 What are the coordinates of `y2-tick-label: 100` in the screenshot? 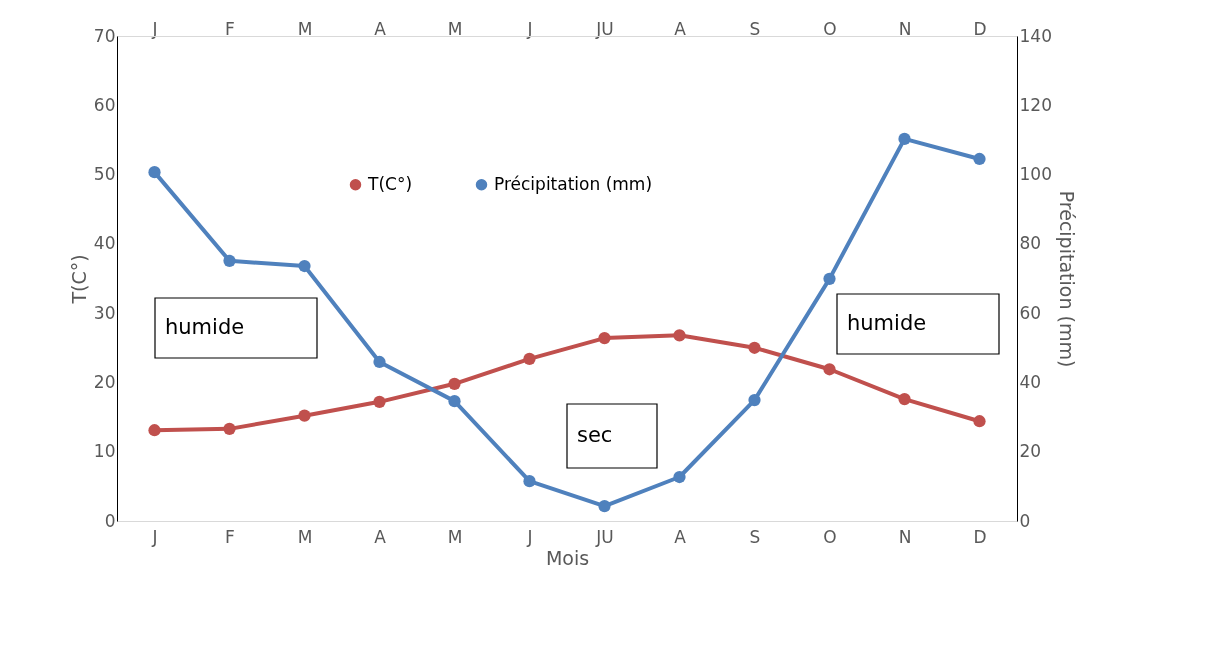 It's located at (1035, 174).